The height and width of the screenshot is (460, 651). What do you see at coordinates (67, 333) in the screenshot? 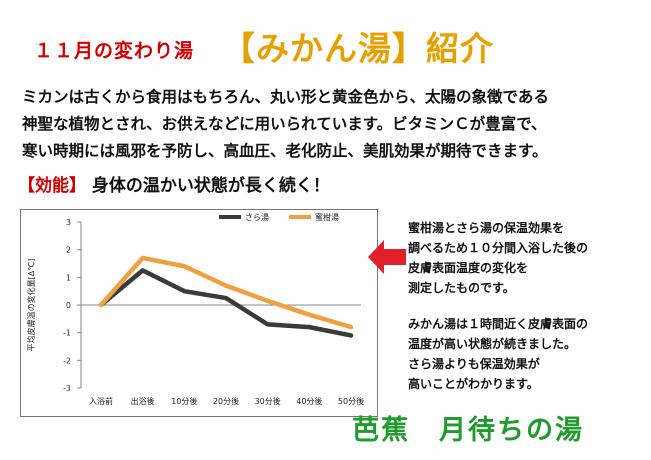
I see `y-tick-label: -1` at bounding box center [67, 333].